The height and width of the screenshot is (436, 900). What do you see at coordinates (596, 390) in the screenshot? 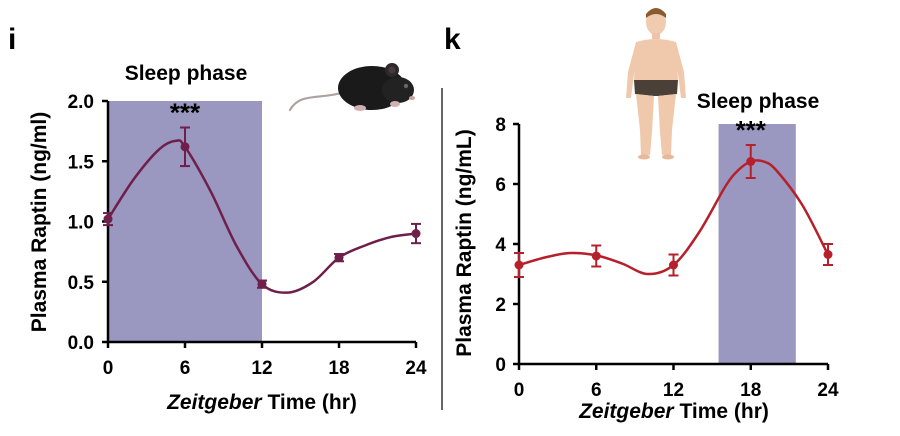
I see `x-tick-label-k-1: 6` at bounding box center [596, 390].